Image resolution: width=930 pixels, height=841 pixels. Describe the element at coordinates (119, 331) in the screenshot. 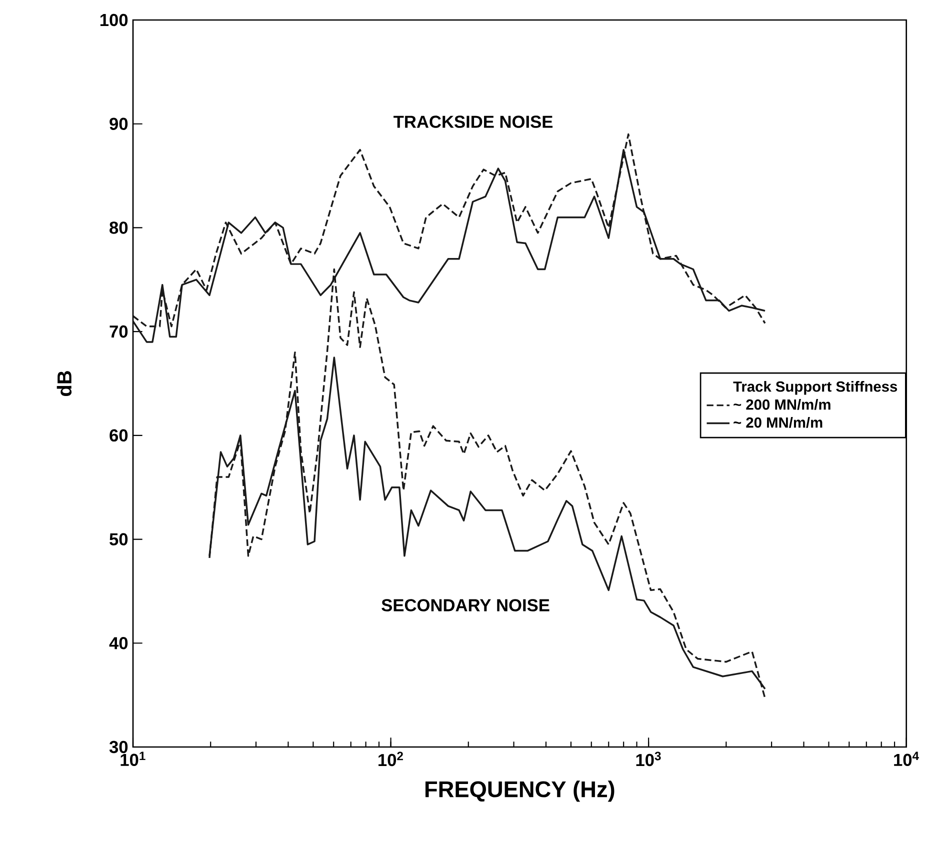

I see `y-tick-label: 70` at that location.